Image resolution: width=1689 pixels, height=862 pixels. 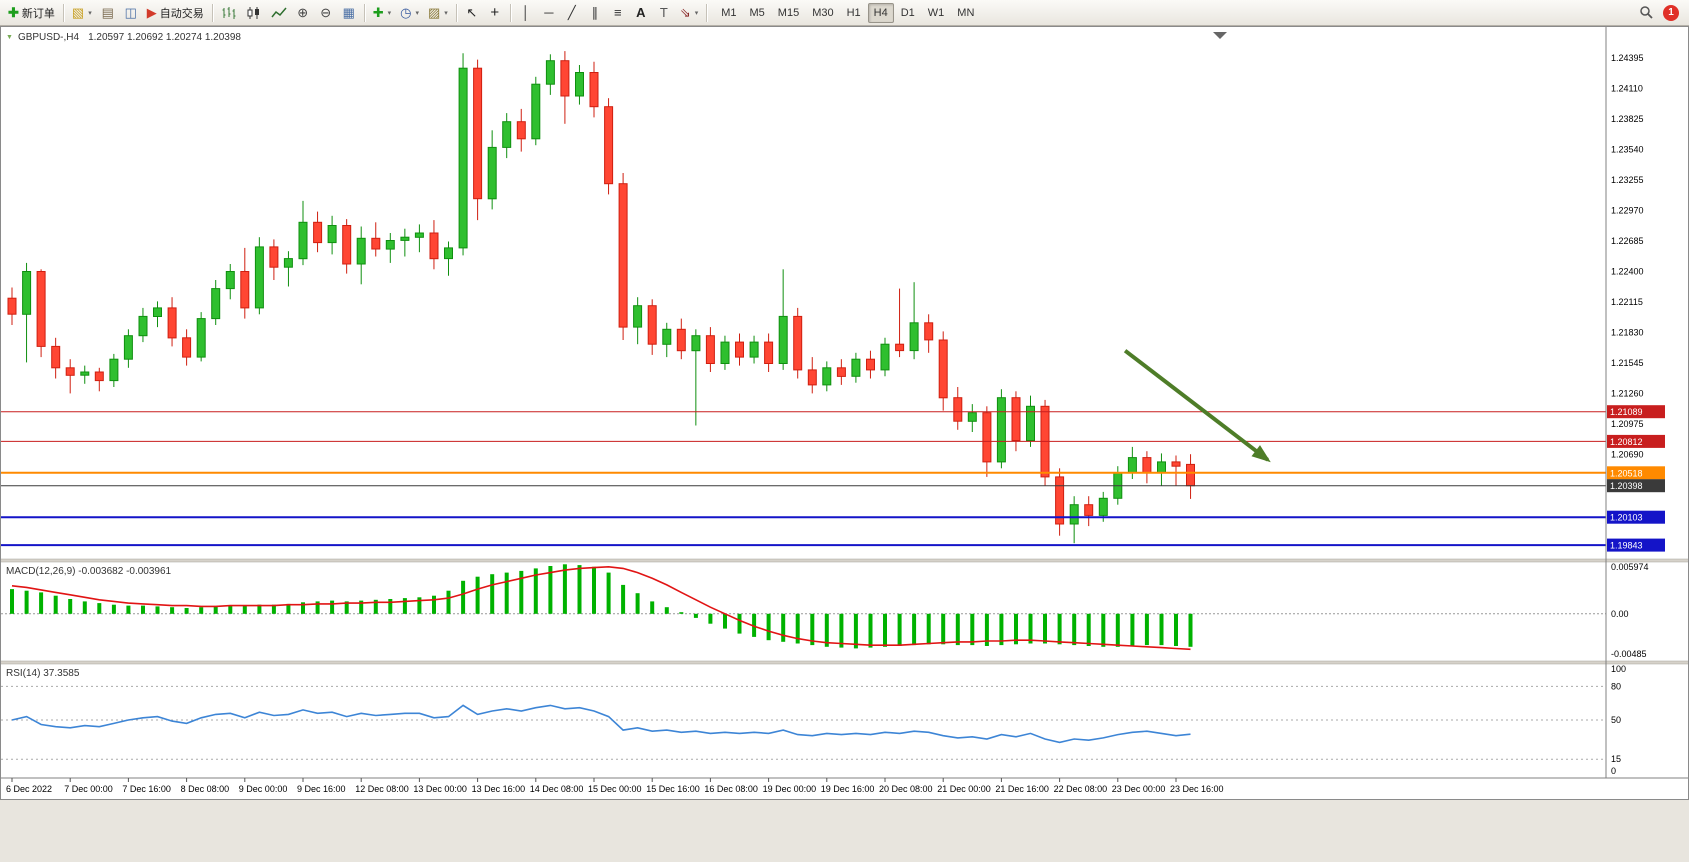 What do you see at coordinates (1081, 789) in the screenshot?
I see `svg-text: 22 Dec 08:00` at bounding box center [1081, 789].